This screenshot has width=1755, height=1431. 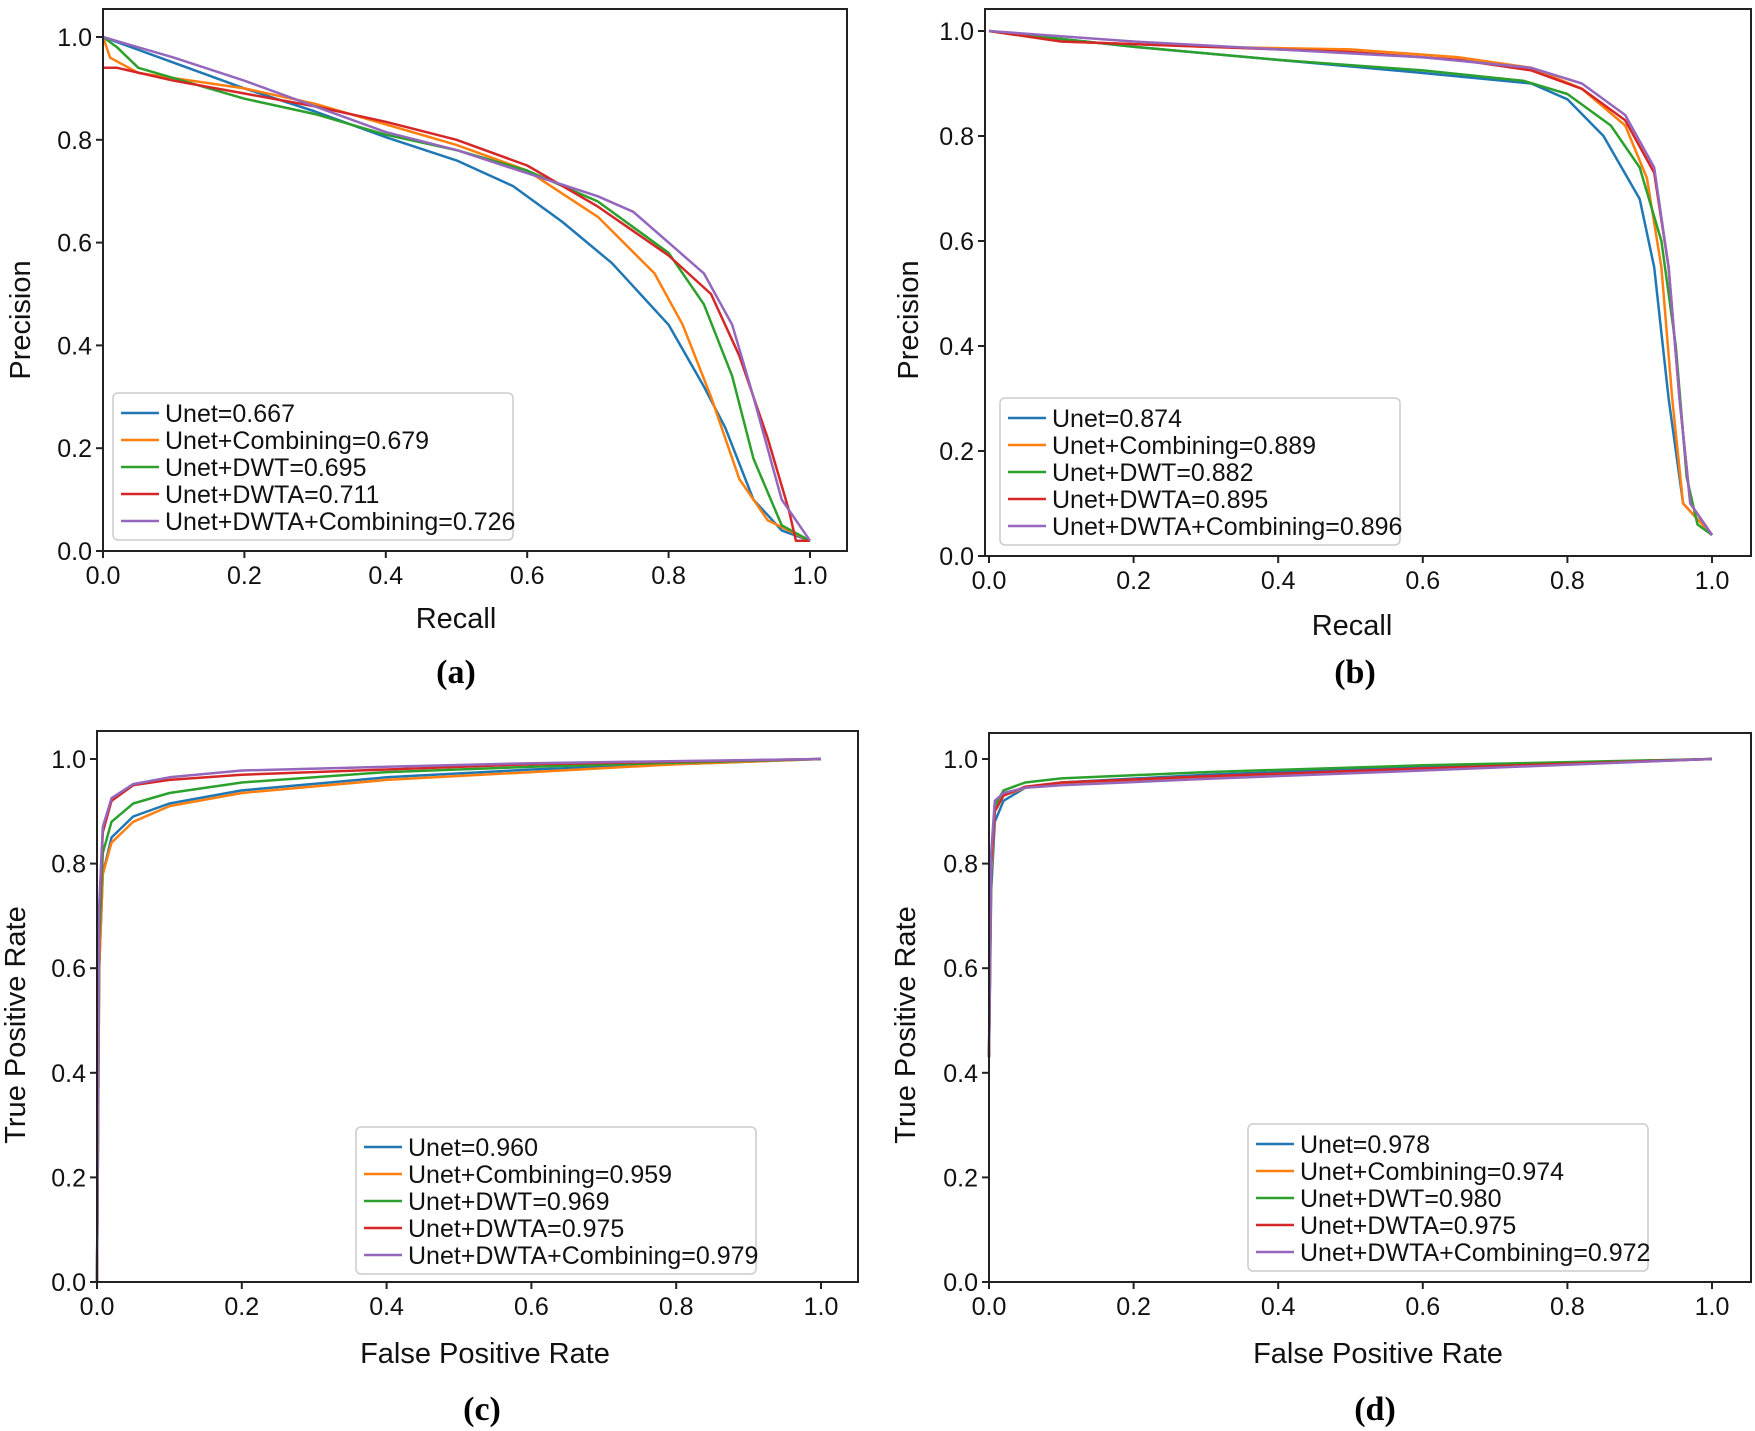 What do you see at coordinates (340, 522) in the screenshot?
I see `legend-entry: Unet+DWTA+Combining=0.726` at bounding box center [340, 522].